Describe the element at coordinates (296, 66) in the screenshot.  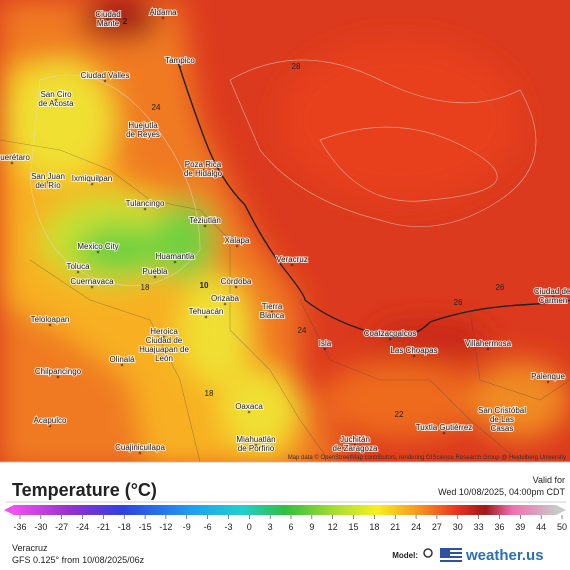
I see `contour-label: 28` at that location.